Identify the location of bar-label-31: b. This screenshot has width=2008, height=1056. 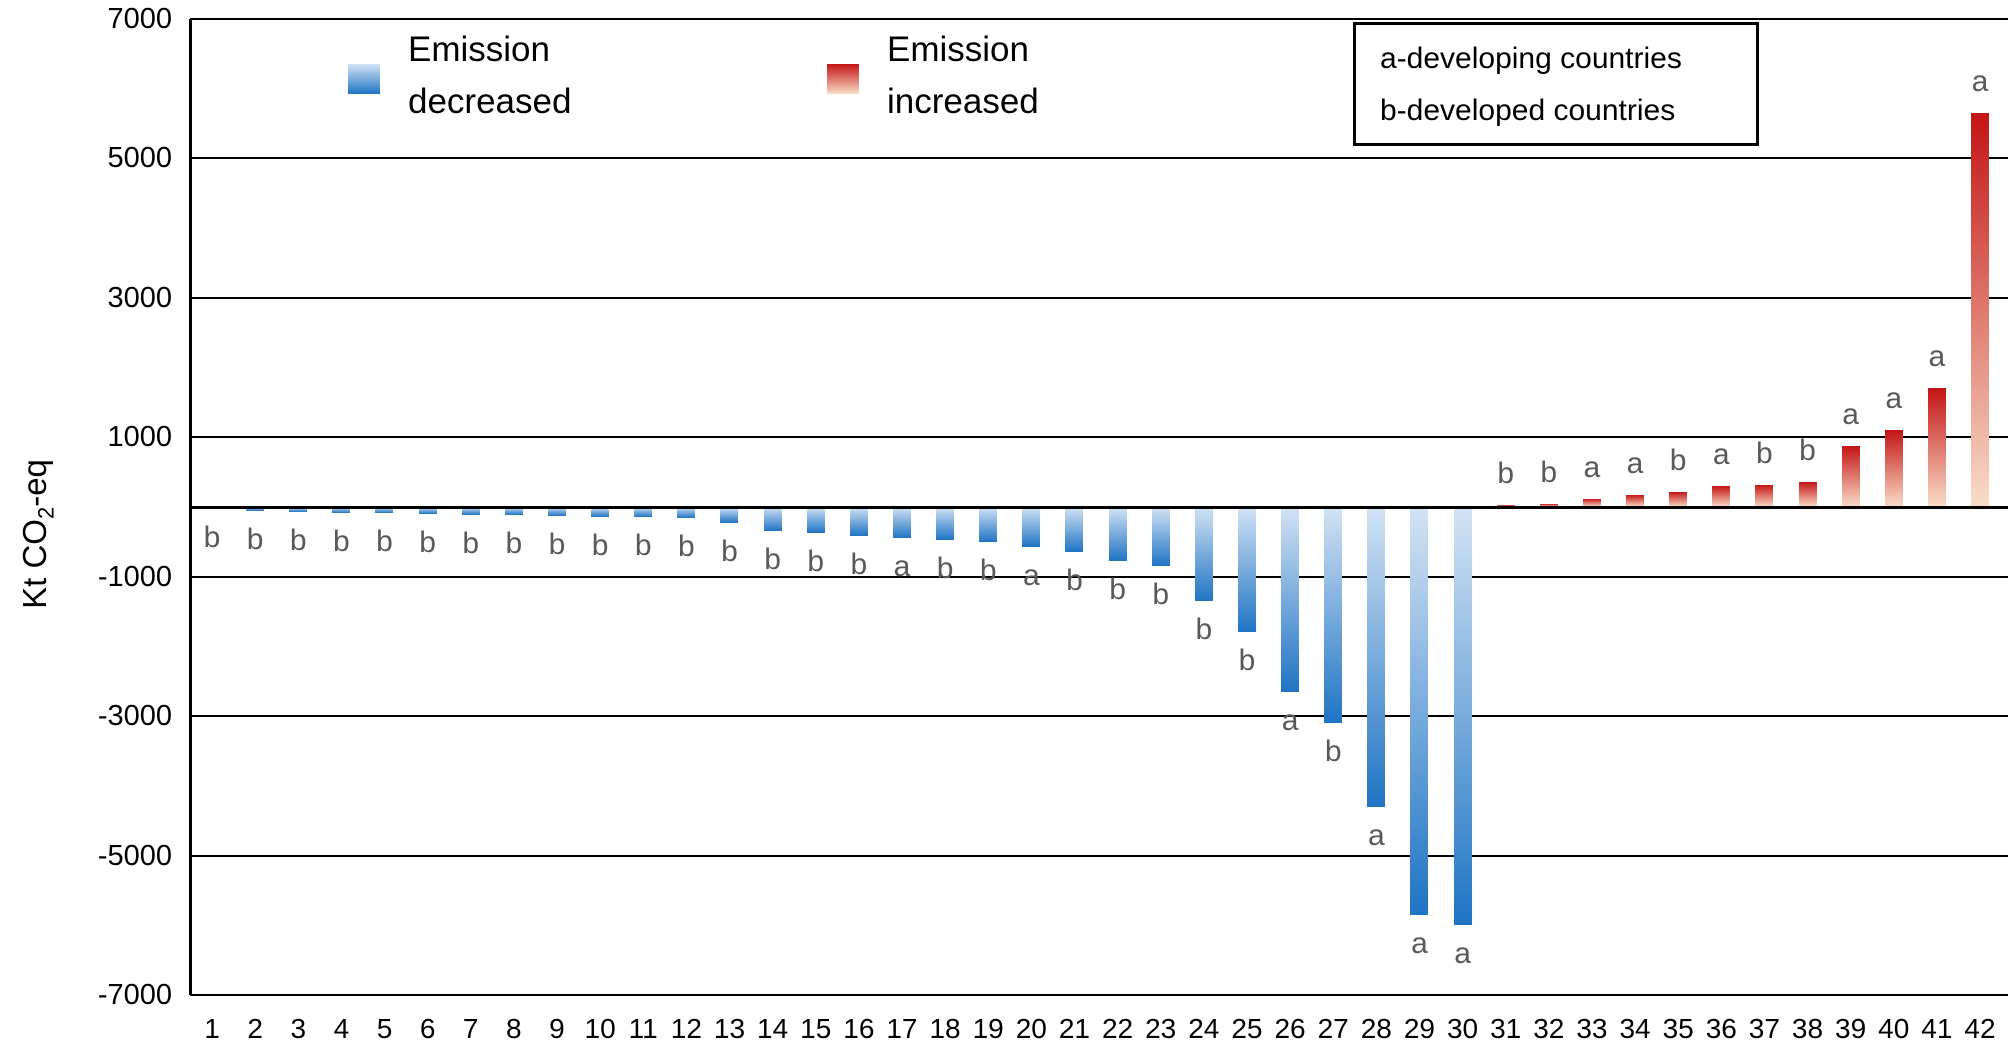
(1505, 473).